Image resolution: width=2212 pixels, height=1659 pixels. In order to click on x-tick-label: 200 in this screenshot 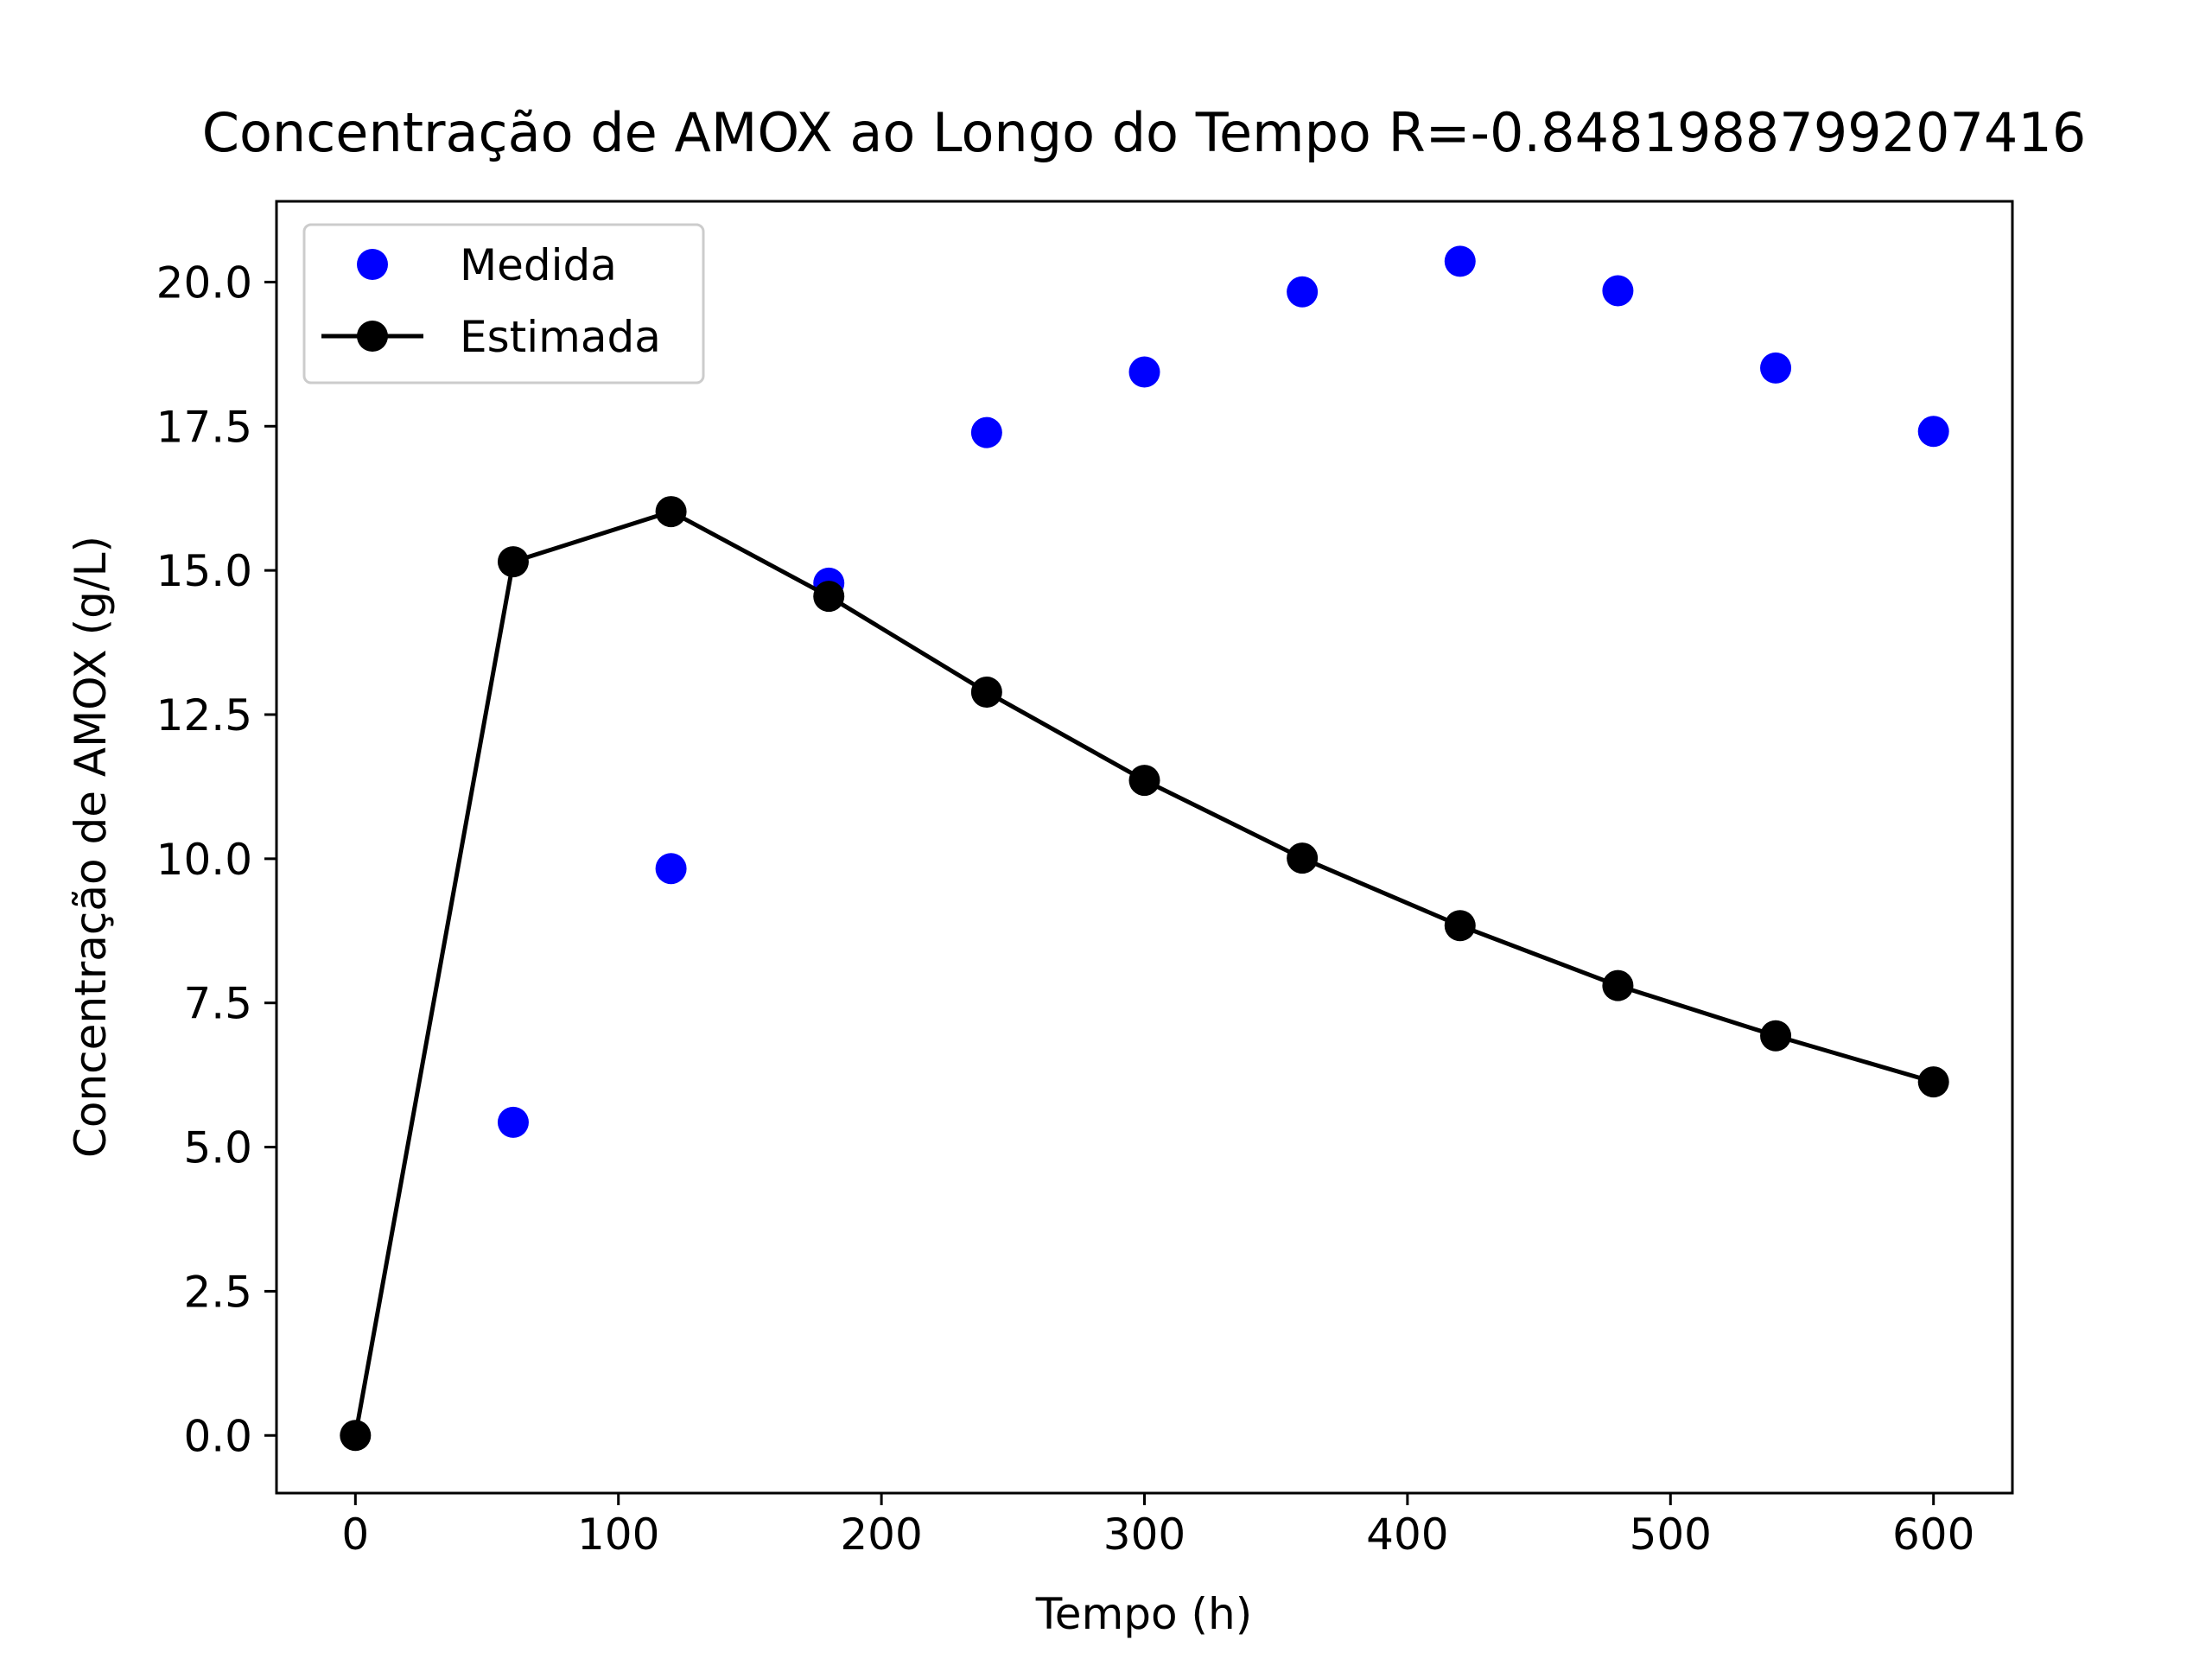, I will do `click(881, 1535)`.